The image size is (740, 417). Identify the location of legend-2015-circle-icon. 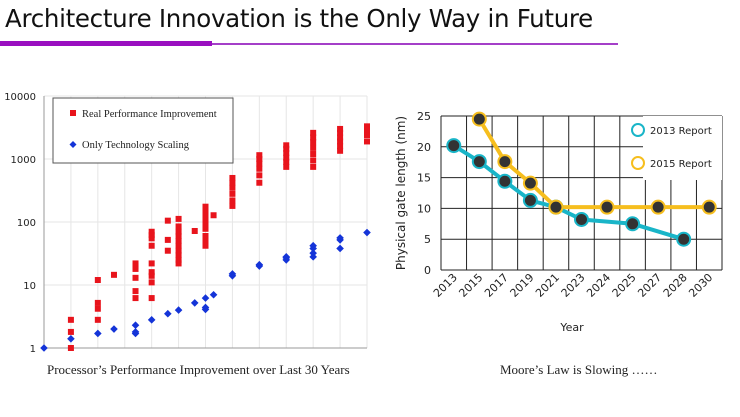
(638, 163).